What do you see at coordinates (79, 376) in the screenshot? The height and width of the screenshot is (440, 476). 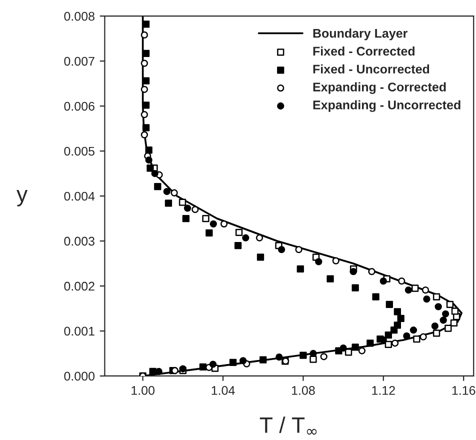 I see `y-tick-label: 0.000` at bounding box center [79, 376].